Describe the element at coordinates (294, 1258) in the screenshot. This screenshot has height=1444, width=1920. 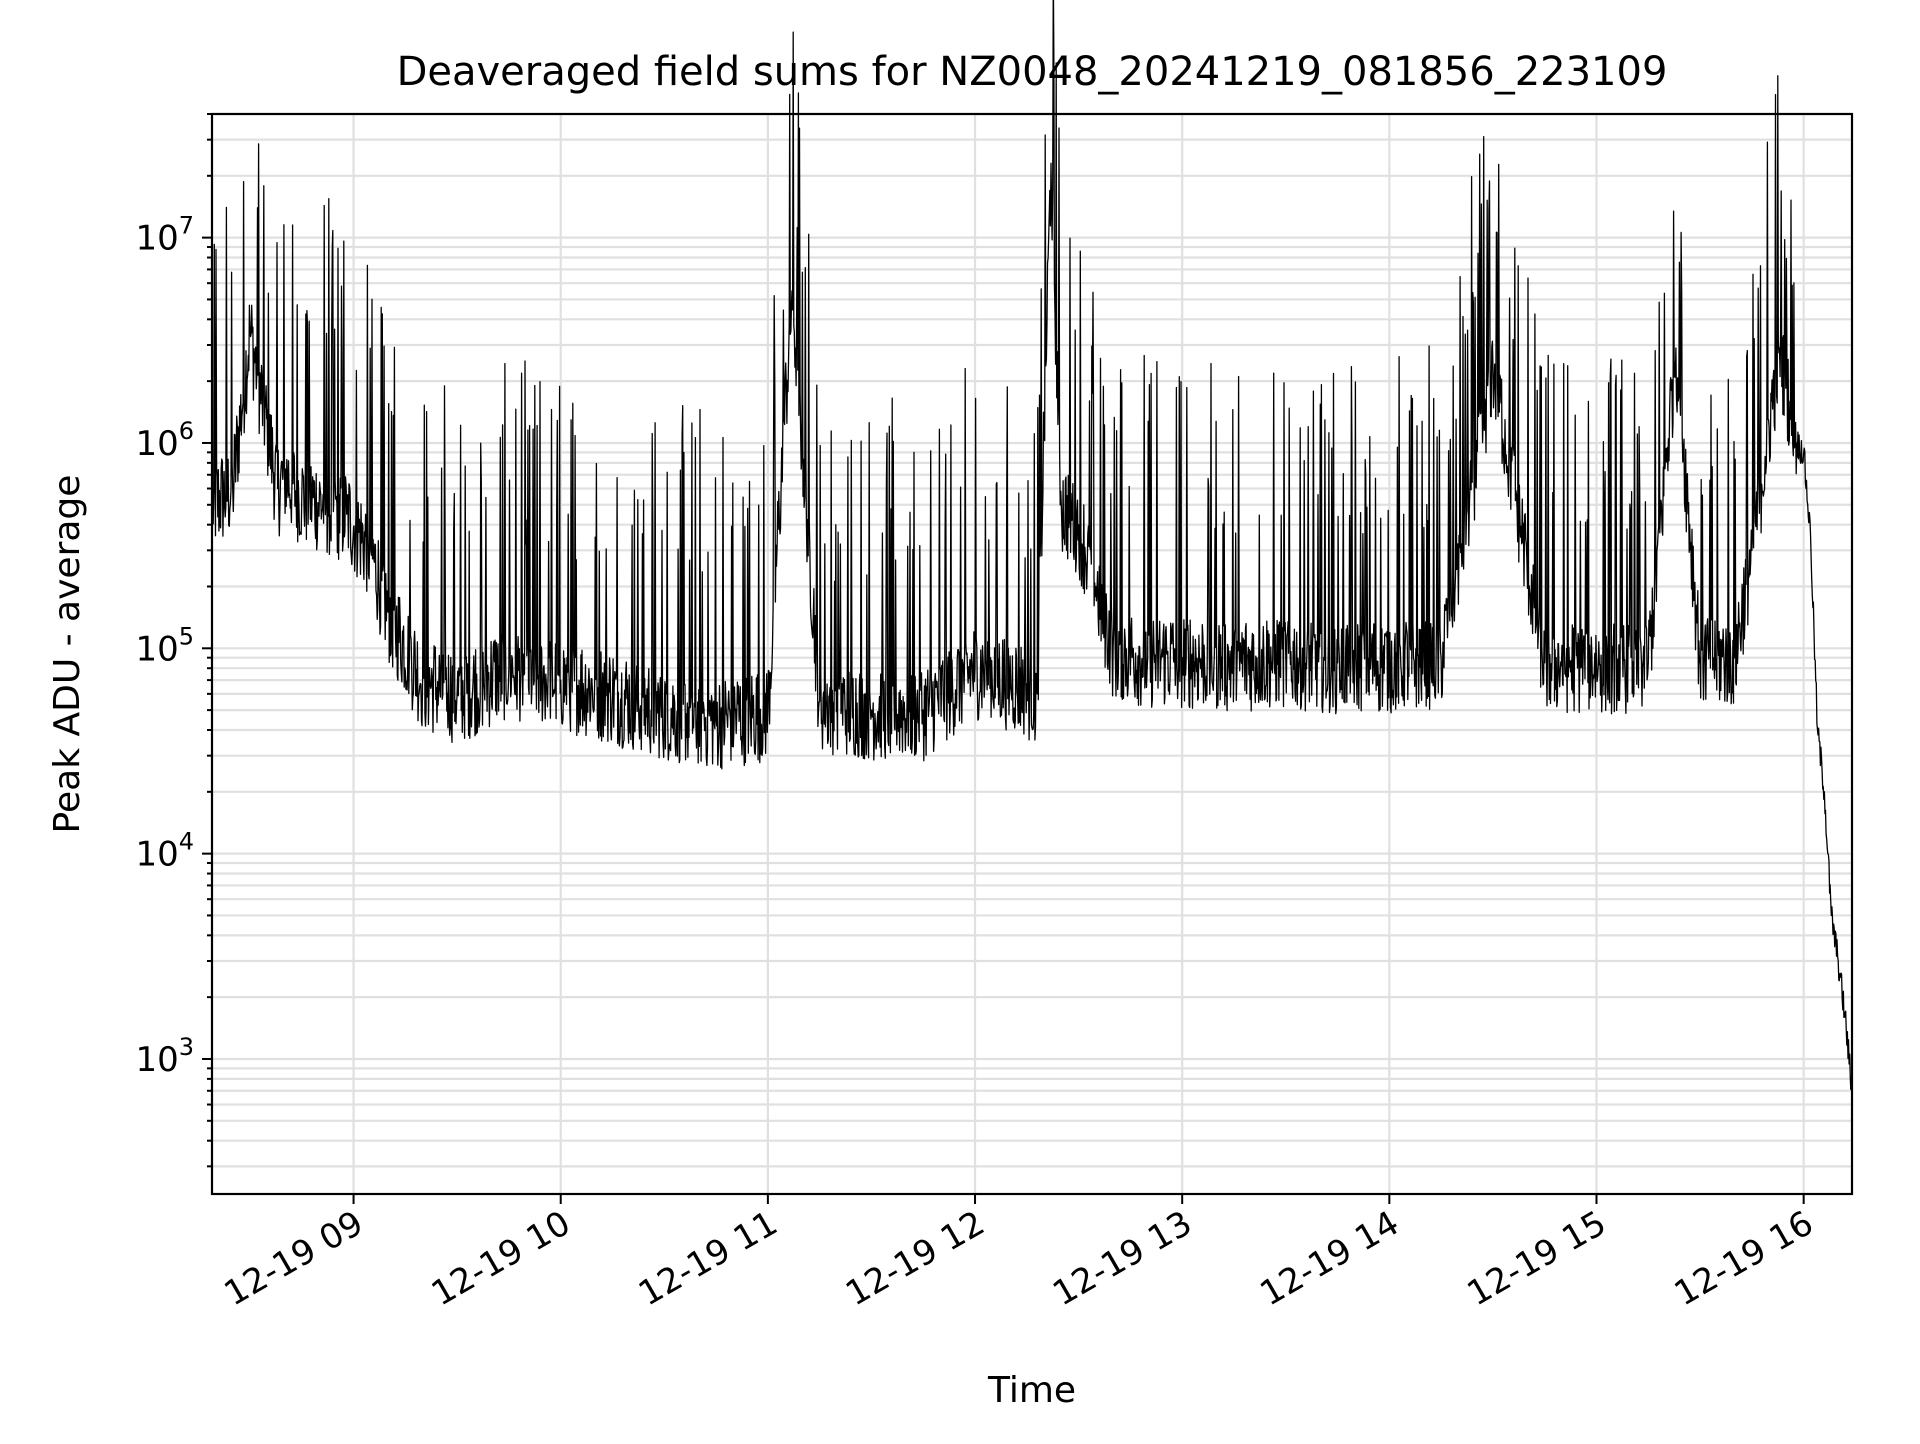
I see `x-tick-label: 12-19 09` at that location.